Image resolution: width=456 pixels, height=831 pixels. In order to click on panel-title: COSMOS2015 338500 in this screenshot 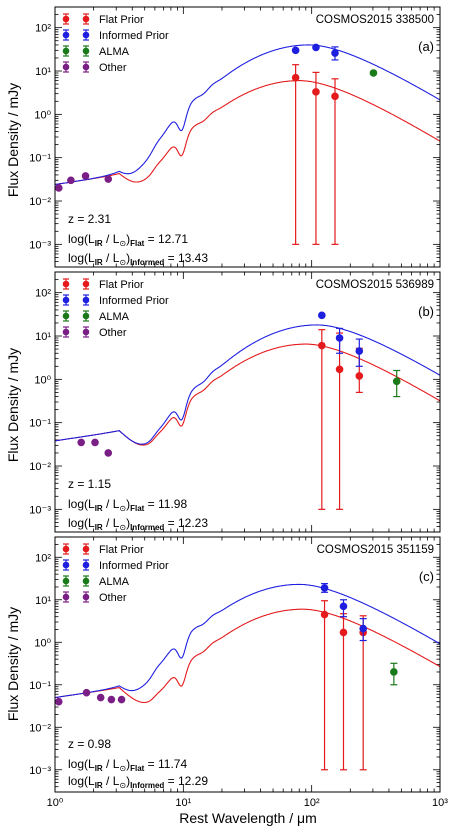, I will do `click(375, 20)`.